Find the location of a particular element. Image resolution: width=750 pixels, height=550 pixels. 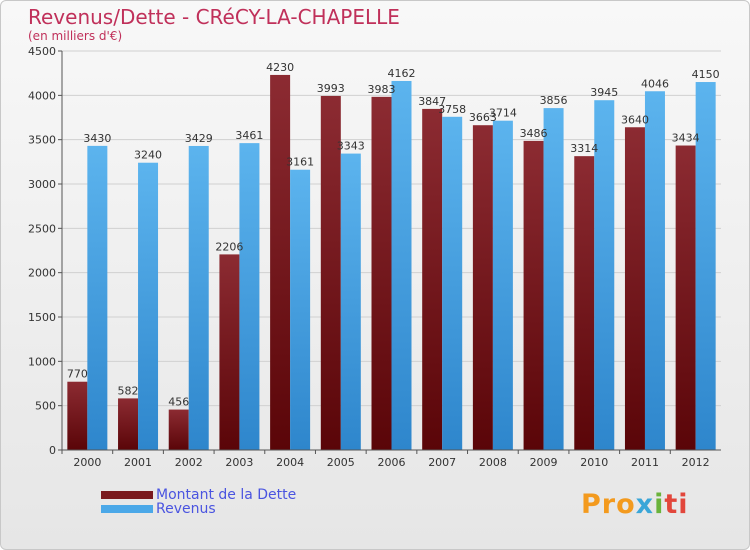

x-tick-label: 2004 is located at coordinates (290, 462).